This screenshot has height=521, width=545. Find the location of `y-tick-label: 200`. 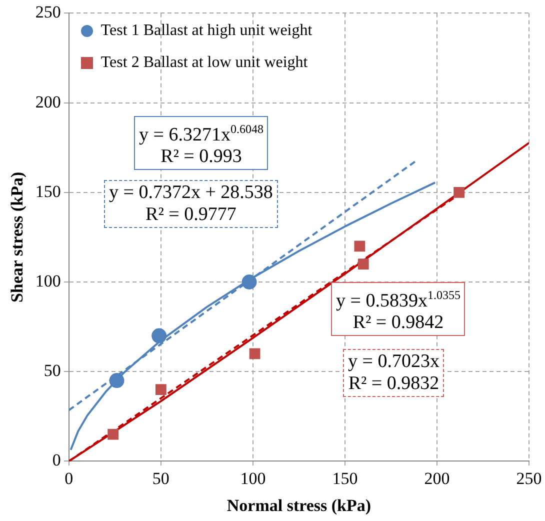

y-tick-label: 200 is located at coordinates (48, 102).